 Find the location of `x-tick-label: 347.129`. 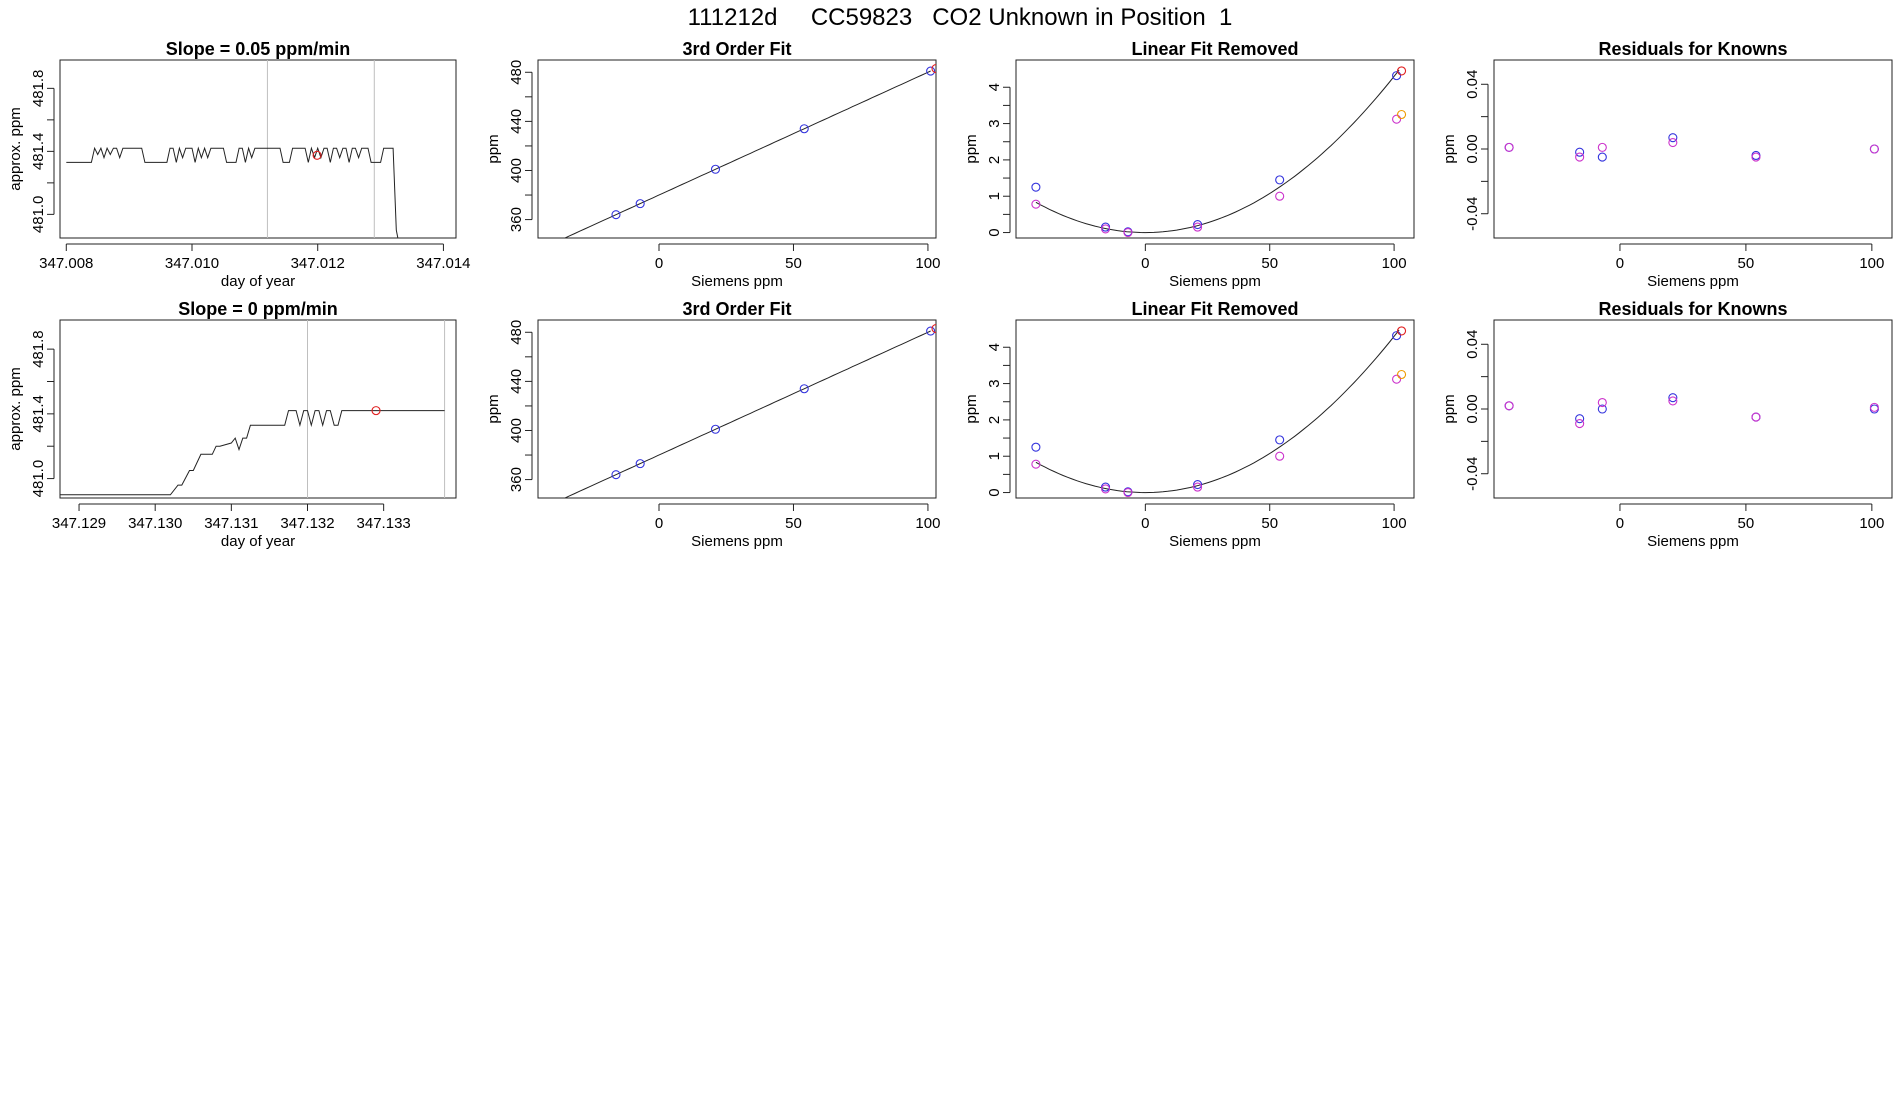

x-tick-label: 347.129 is located at coordinates (79, 523).